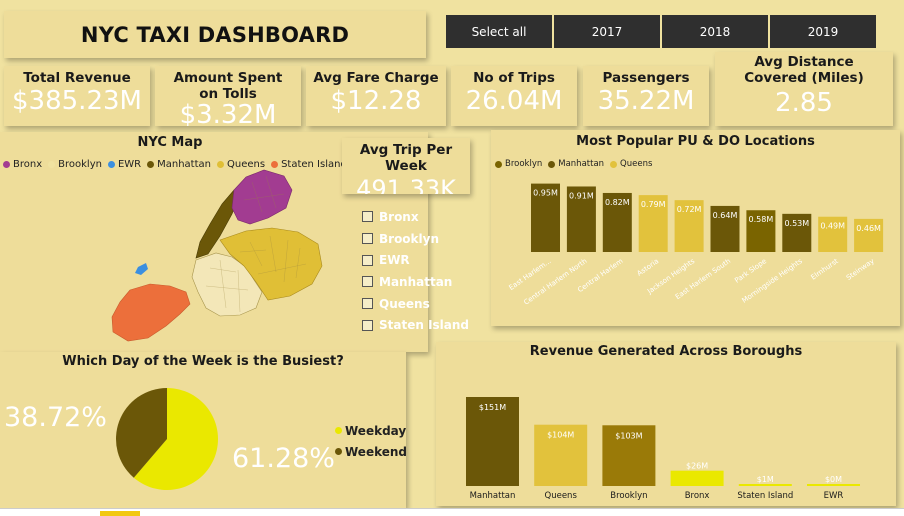 Image resolution: width=904 pixels, height=516 pixels. Describe the element at coordinates (415, 304) in the screenshot. I see `filter-queens-checkbox: Queens` at that location.